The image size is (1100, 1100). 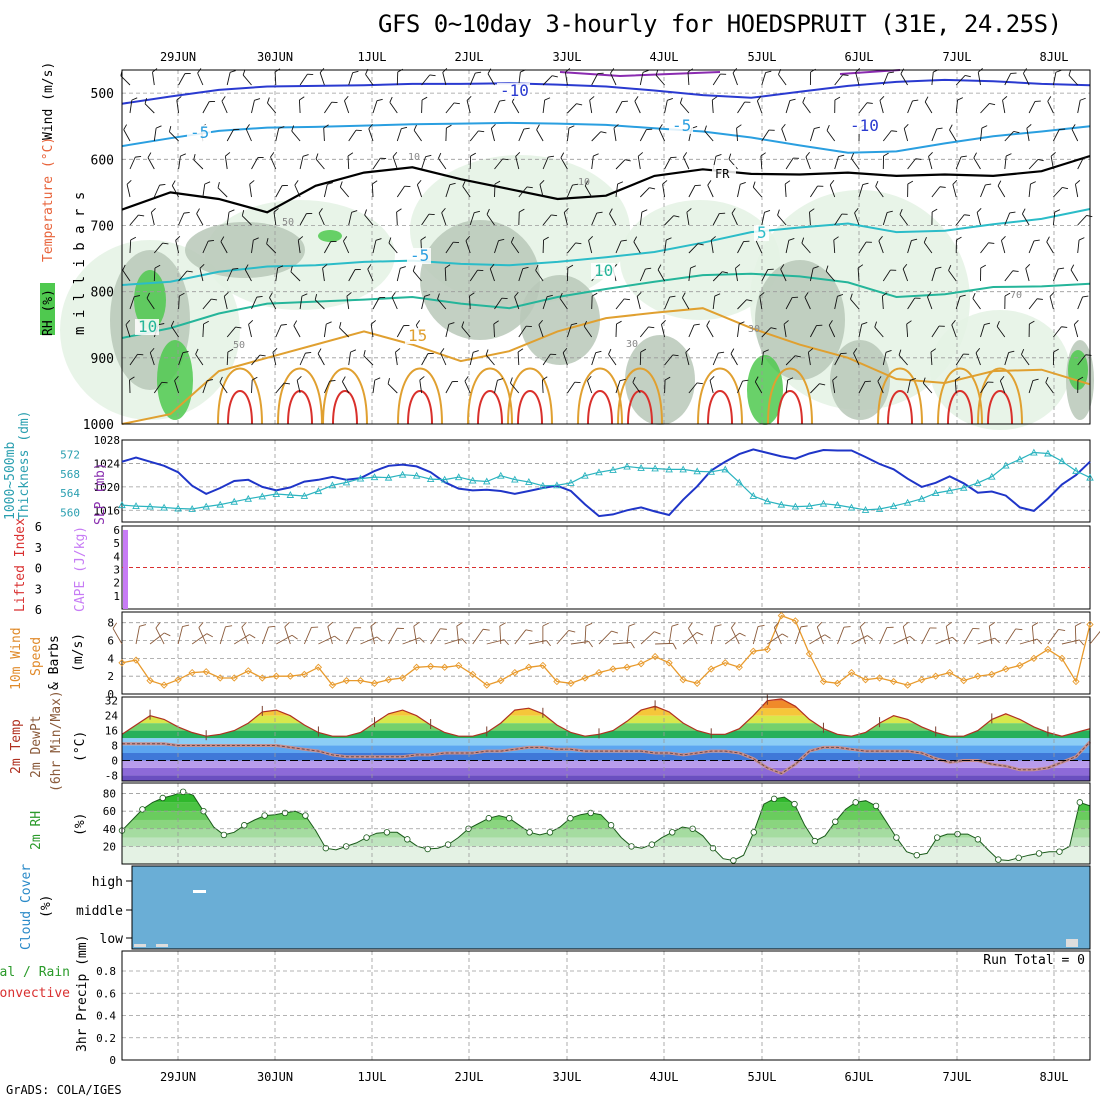 What do you see at coordinates (110, 641) in the screenshot?
I see `wind-tick-label: 6` at bounding box center [110, 641].